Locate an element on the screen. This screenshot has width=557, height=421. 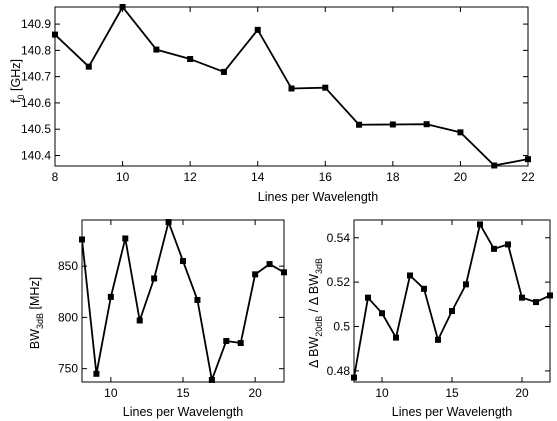
y-axis-label-bw-ratio-sub: 20dB is located at coordinates (319, 326).